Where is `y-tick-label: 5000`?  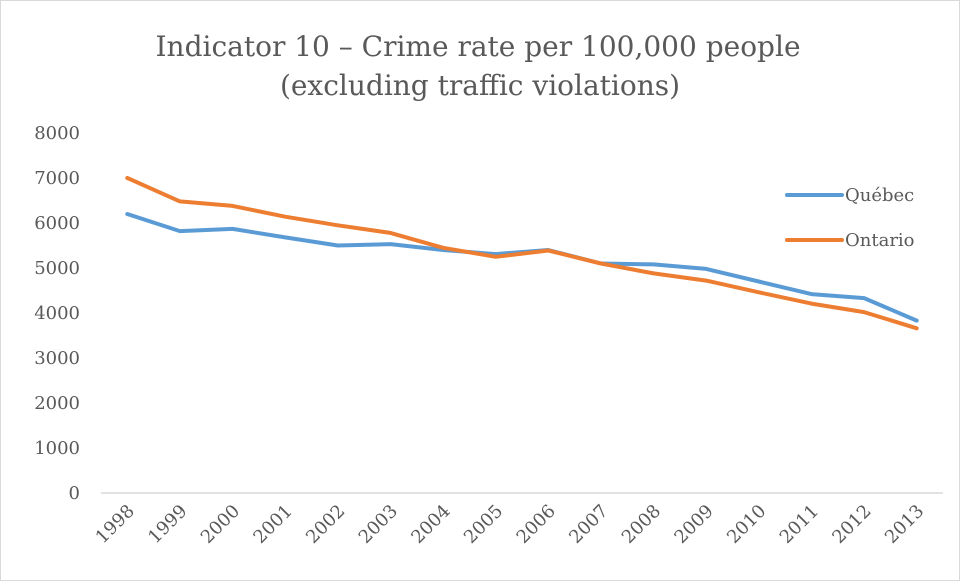 y-tick-label: 5000 is located at coordinates (57, 268).